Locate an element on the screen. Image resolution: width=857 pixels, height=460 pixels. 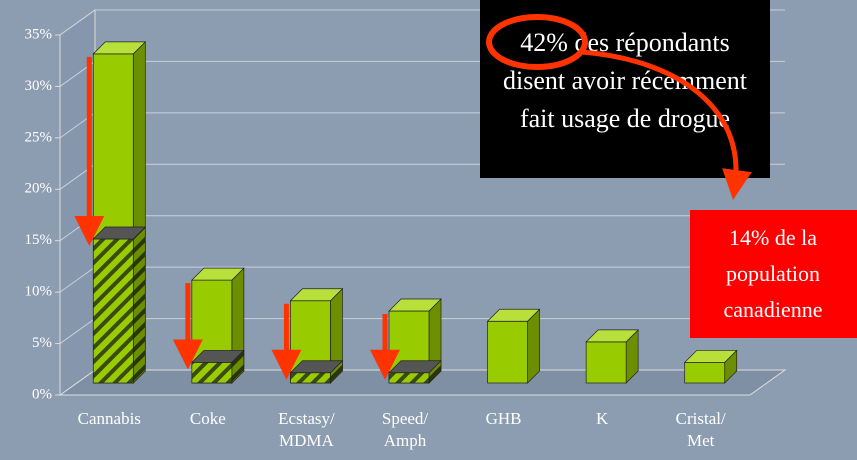
note-text-red: 14% de la is located at coordinates (773, 237).